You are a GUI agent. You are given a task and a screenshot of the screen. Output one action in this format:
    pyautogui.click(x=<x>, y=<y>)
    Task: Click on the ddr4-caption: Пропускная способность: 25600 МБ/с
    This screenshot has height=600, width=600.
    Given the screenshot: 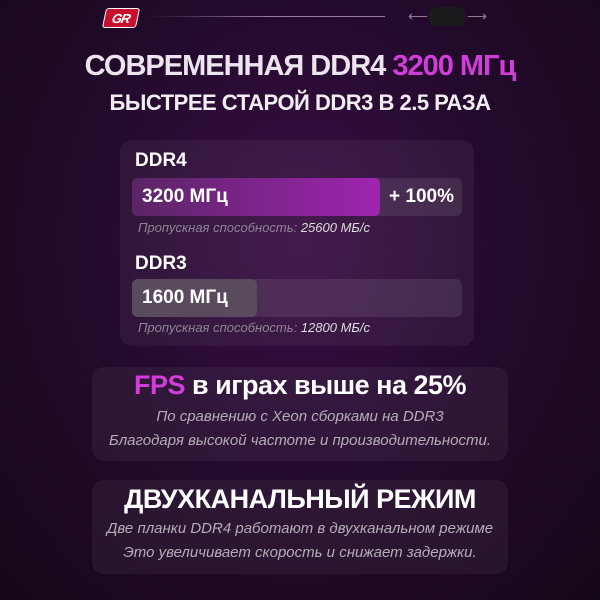 What is the action you would take?
    pyautogui.click(x=254, y=227)
    